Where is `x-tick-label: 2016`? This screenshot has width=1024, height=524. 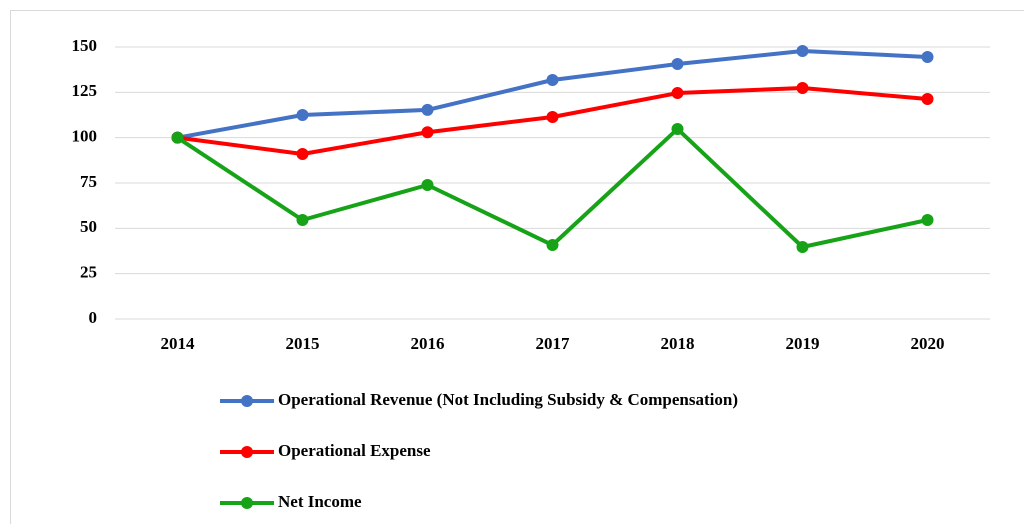
x-tick-label: 2016 is located at coordinates (428, 343).